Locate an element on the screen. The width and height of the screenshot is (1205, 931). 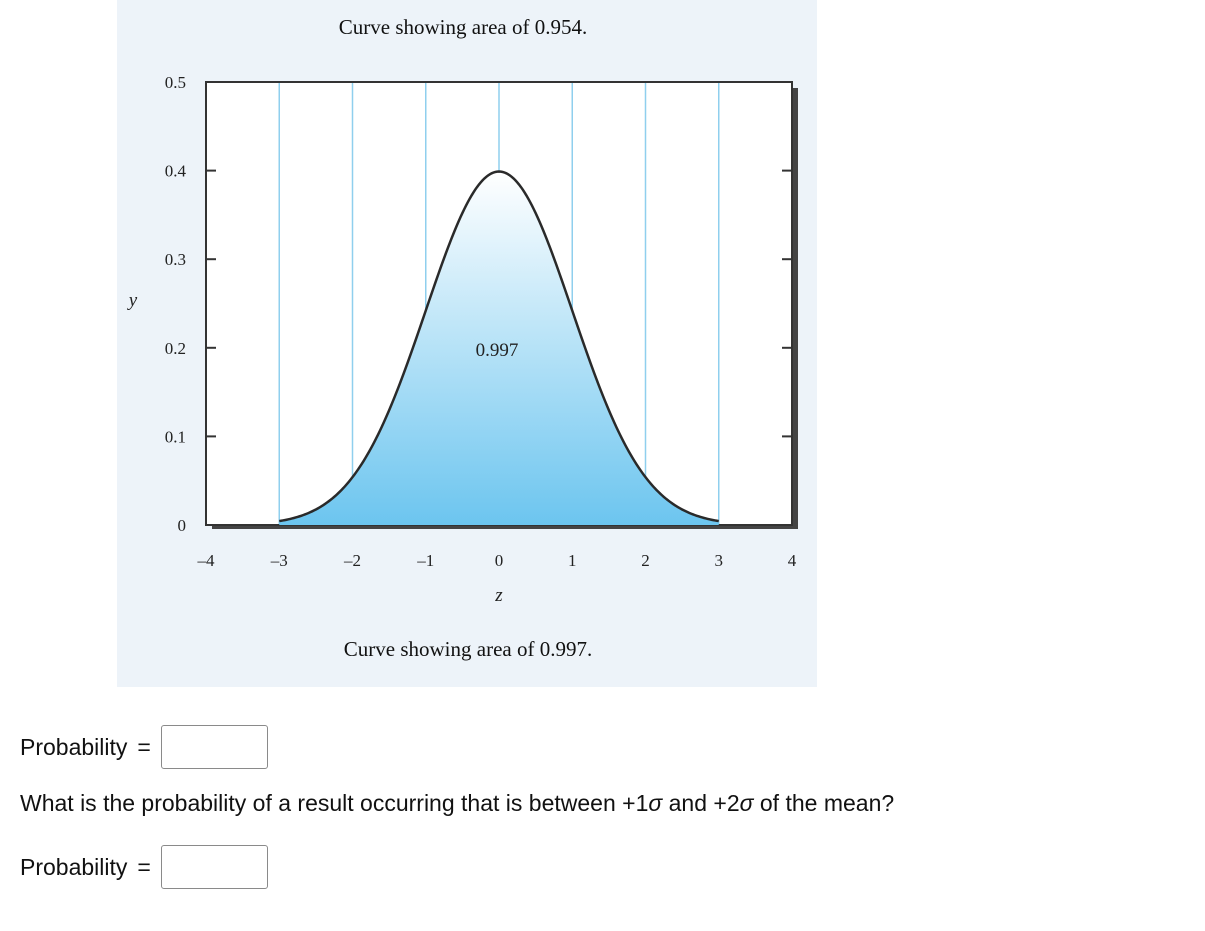
normal-curve is located at coordinates (499, 346).